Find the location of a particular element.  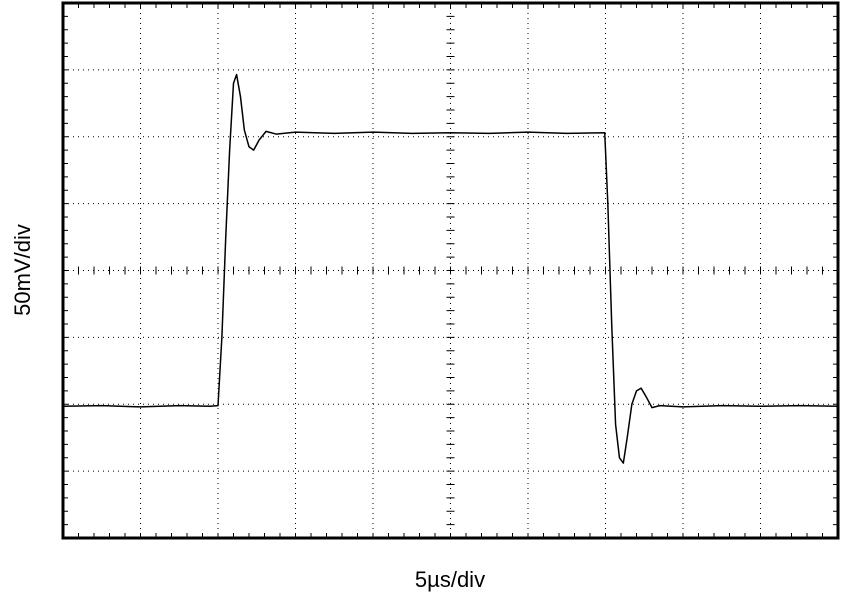

x-axis-label: 5µs/div is located at coordinates (450, 579).